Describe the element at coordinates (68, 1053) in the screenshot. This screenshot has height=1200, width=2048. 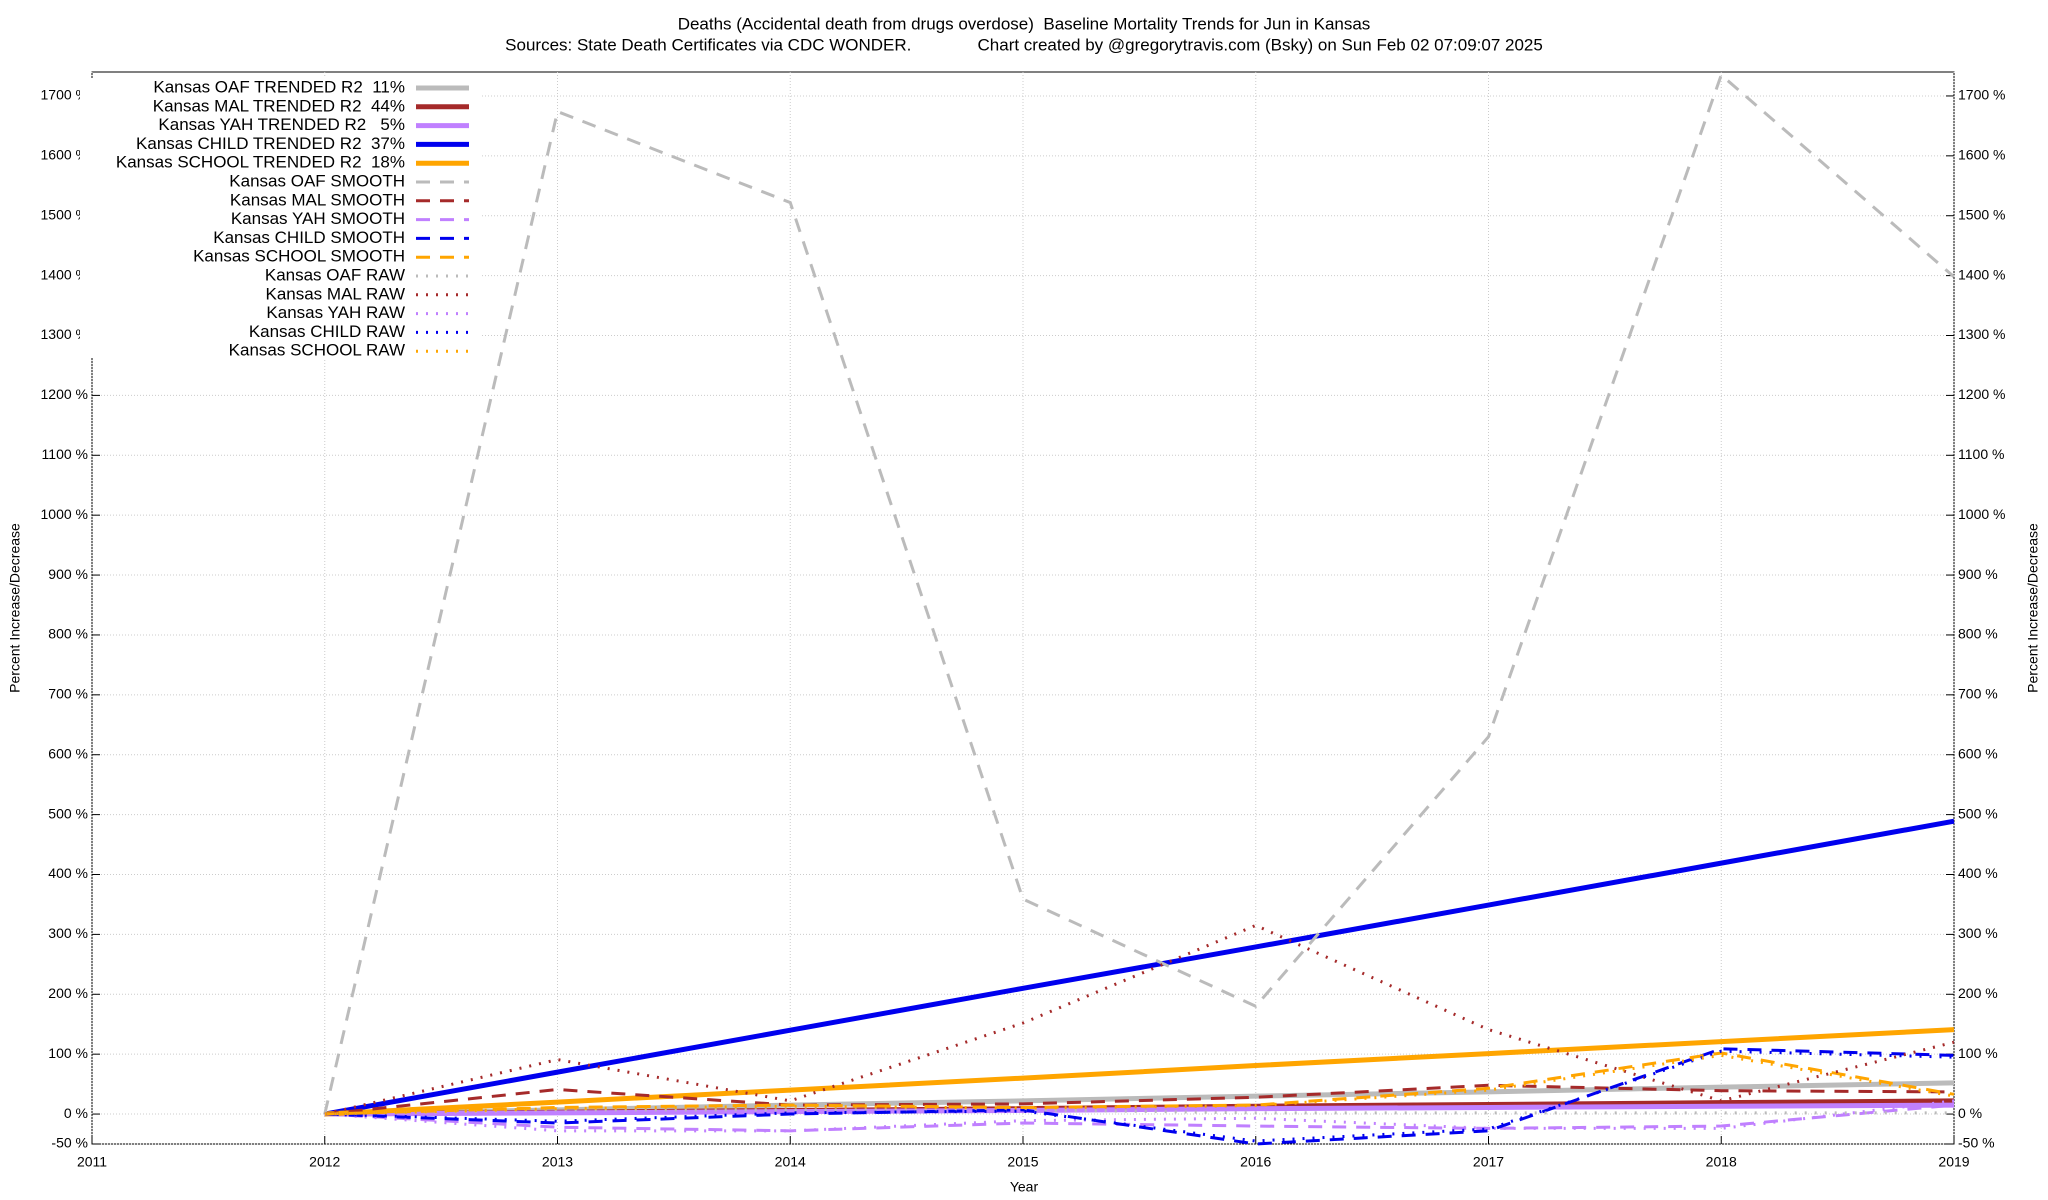
I see `y-tick-label: 100 %` at that location.